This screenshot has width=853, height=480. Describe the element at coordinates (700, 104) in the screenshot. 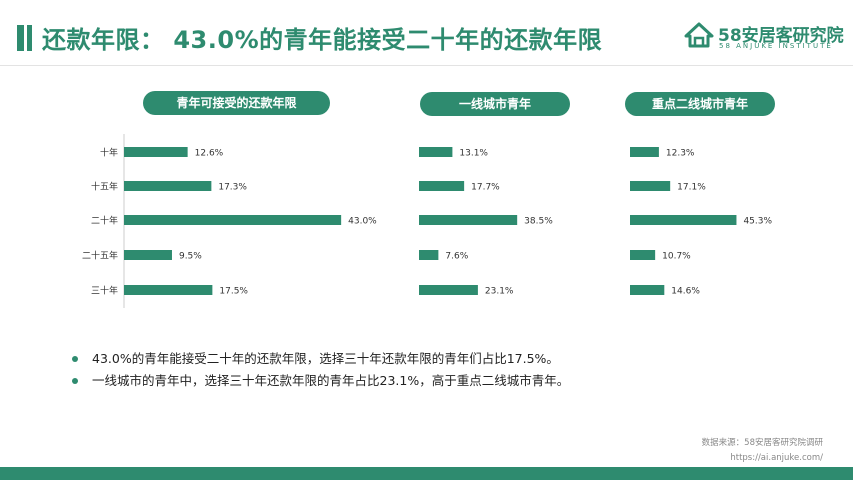

I see `chart-title-tier2: 重点二线城市青年` at that location.